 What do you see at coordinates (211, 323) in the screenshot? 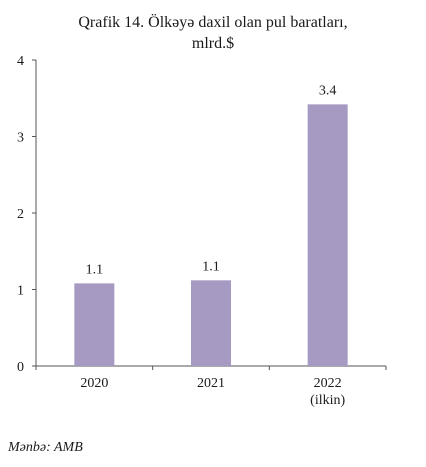
I see `bar-2021` at bounding box center [211, 323].